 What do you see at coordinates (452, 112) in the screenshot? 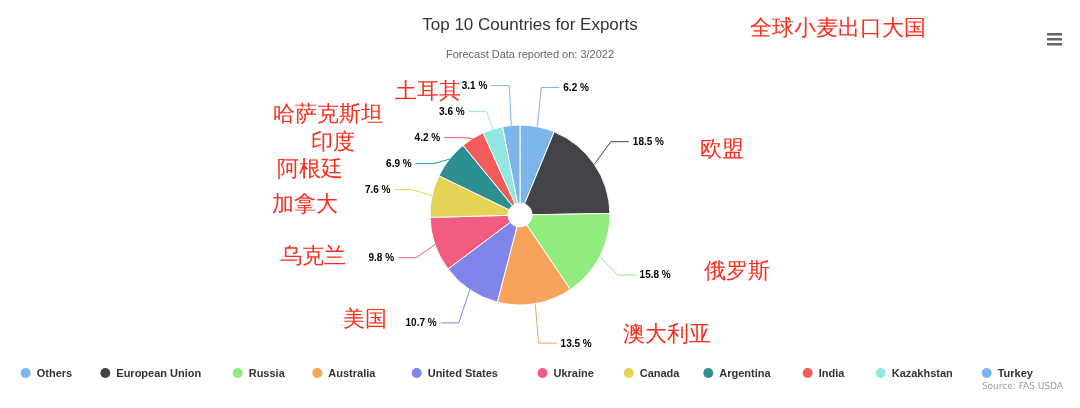
I see `data-label: 3.6 %` at bounding box center [452, 112].